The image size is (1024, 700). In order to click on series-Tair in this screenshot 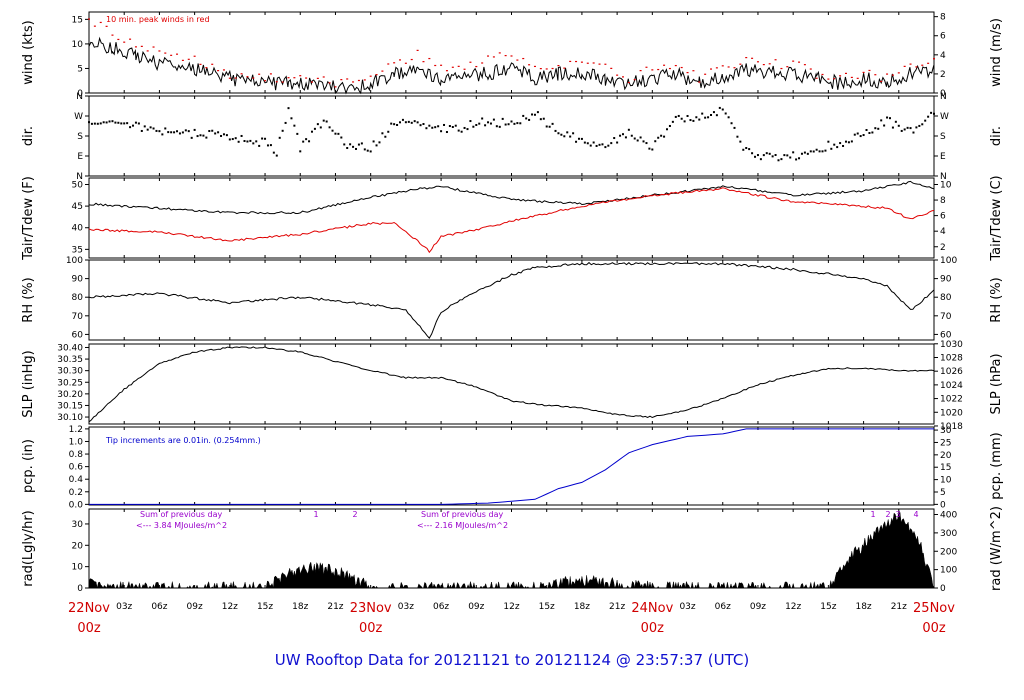, I will do `click(511, 197)`.